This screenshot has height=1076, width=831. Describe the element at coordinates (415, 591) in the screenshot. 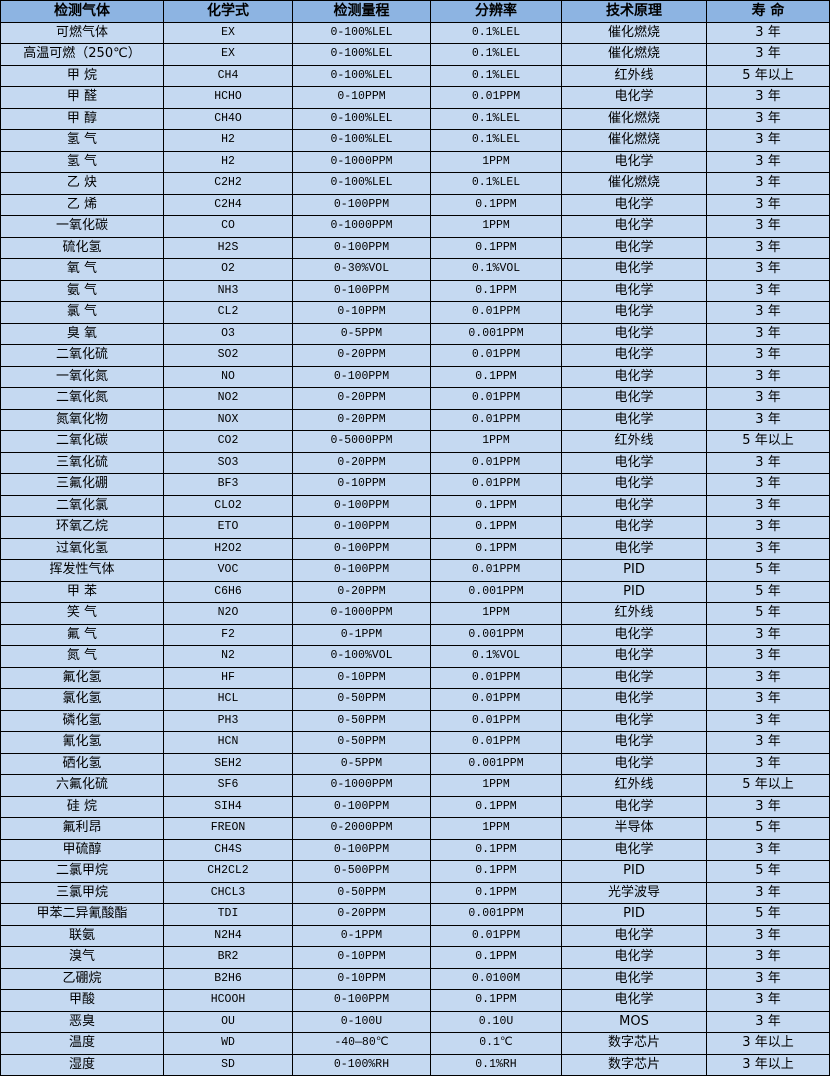

I see `table-row: 甲 苯 C6H6 0-20PPM 0.001PPM PID 5 年` at that location.